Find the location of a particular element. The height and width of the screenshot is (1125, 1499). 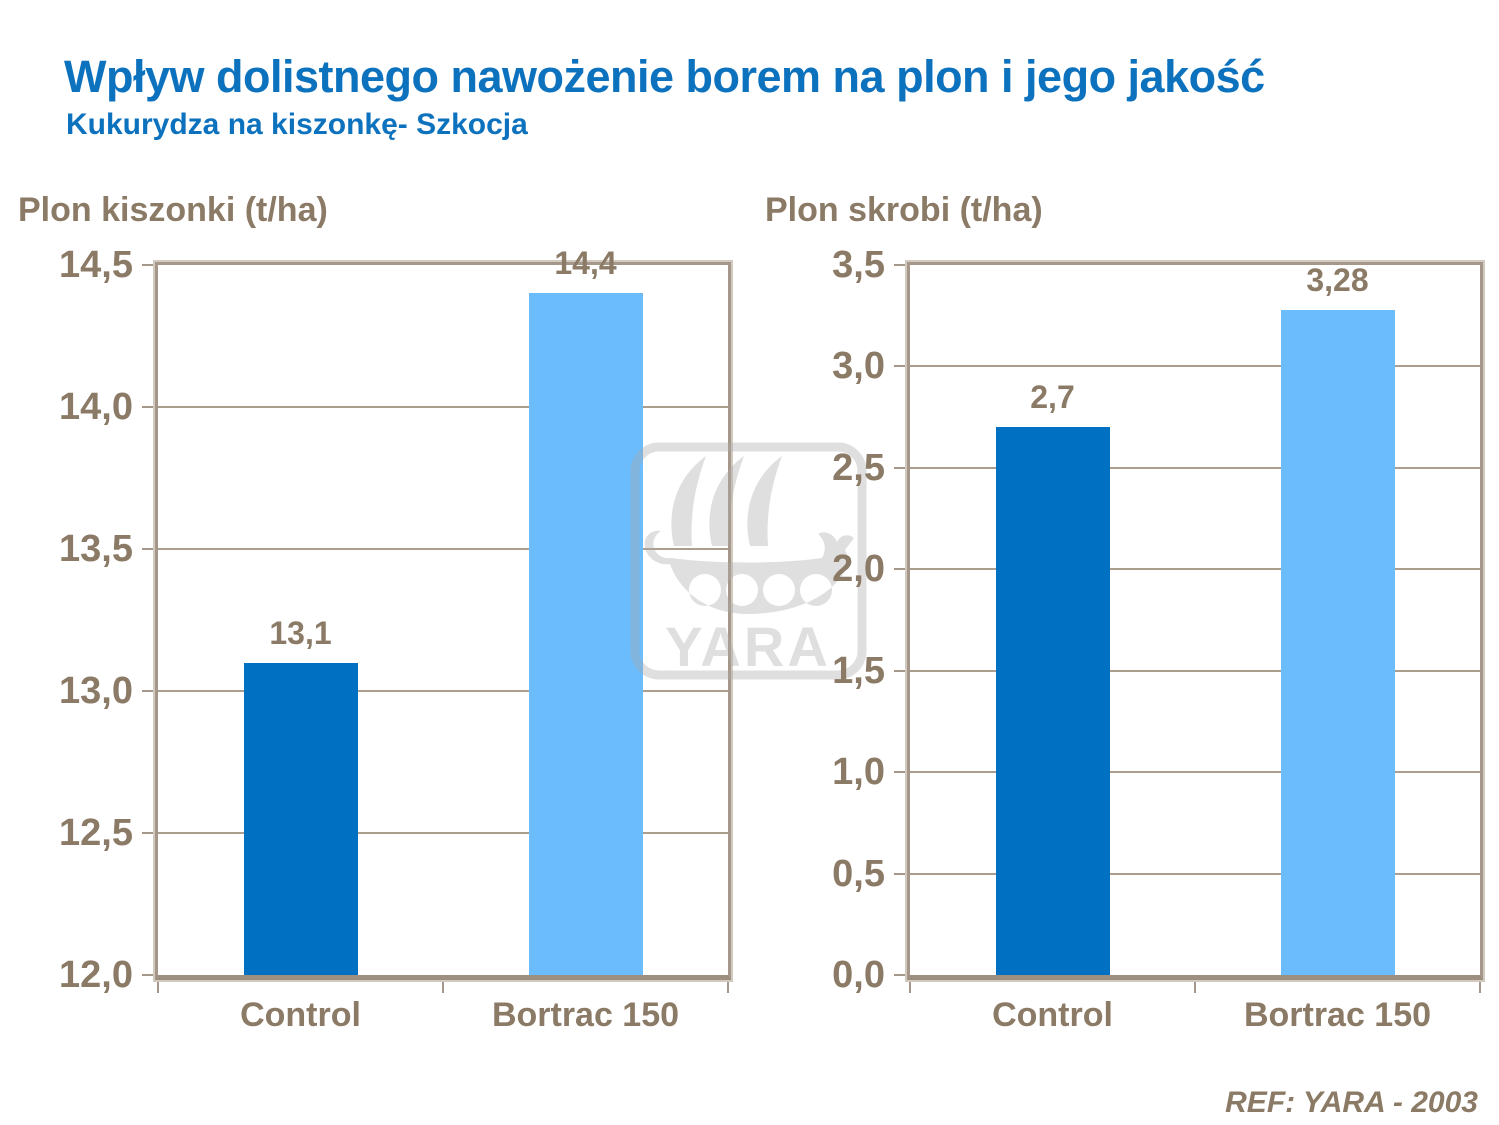

y-axis-label: 14,5 is located at coordinates (96, 265).